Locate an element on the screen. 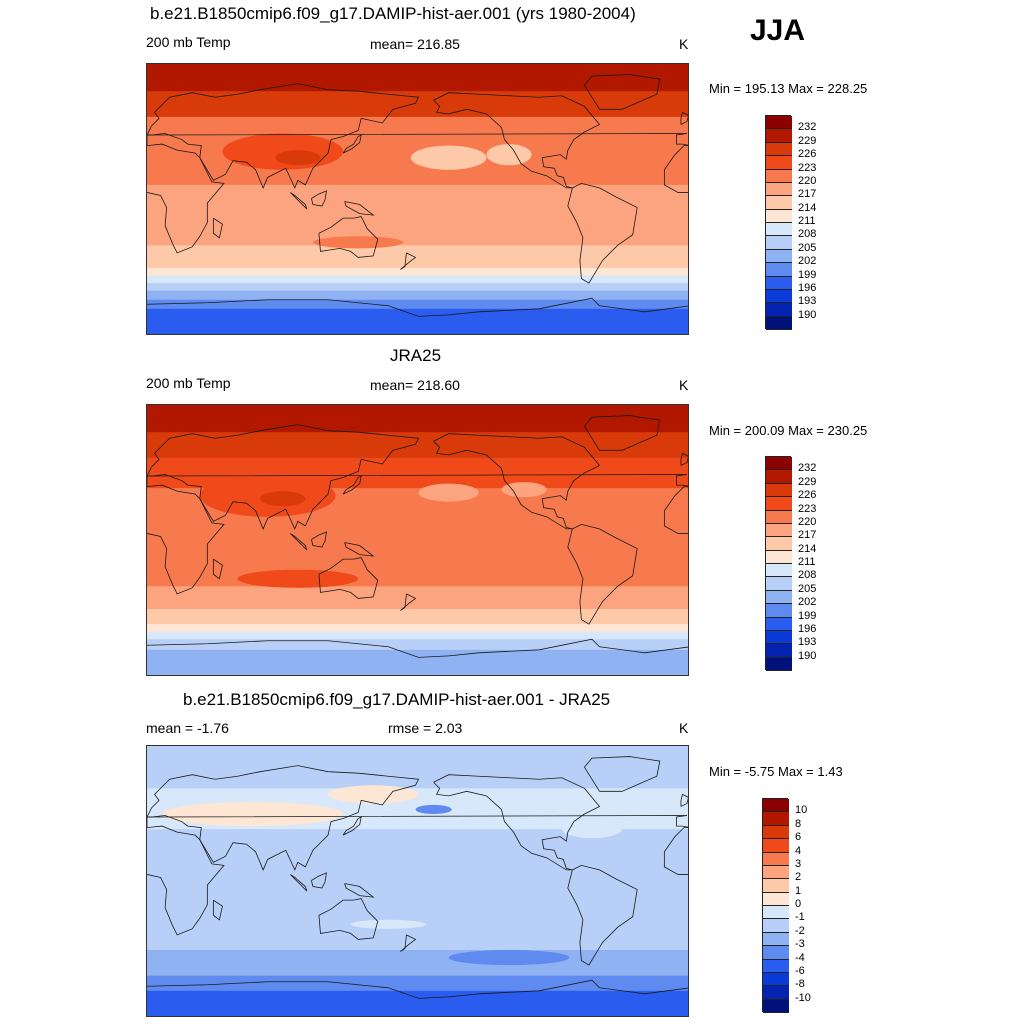  colorbar-tick-label: -3 is located at coordinates (800, 944).